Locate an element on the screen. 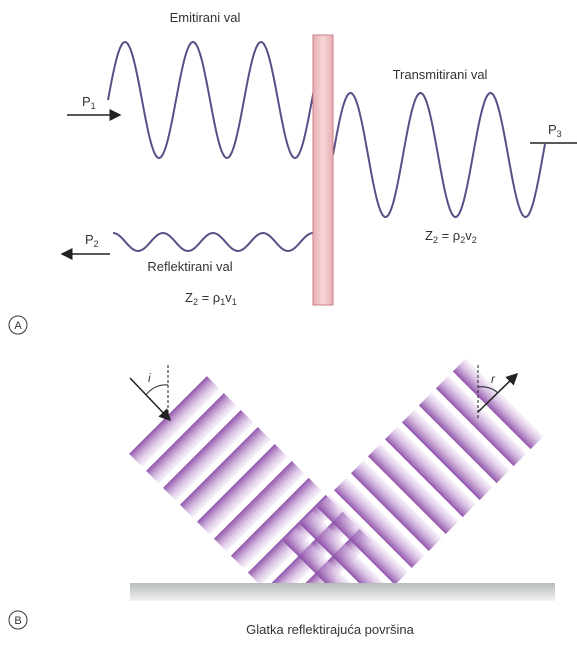  angle-r-arc is located at coordinates (488, 390).